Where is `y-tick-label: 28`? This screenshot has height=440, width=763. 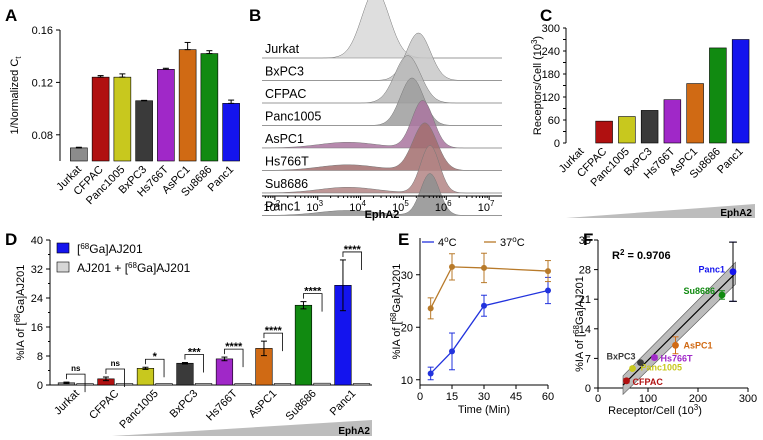 y-tick-label: 28 is located at coordinates (585, 271).